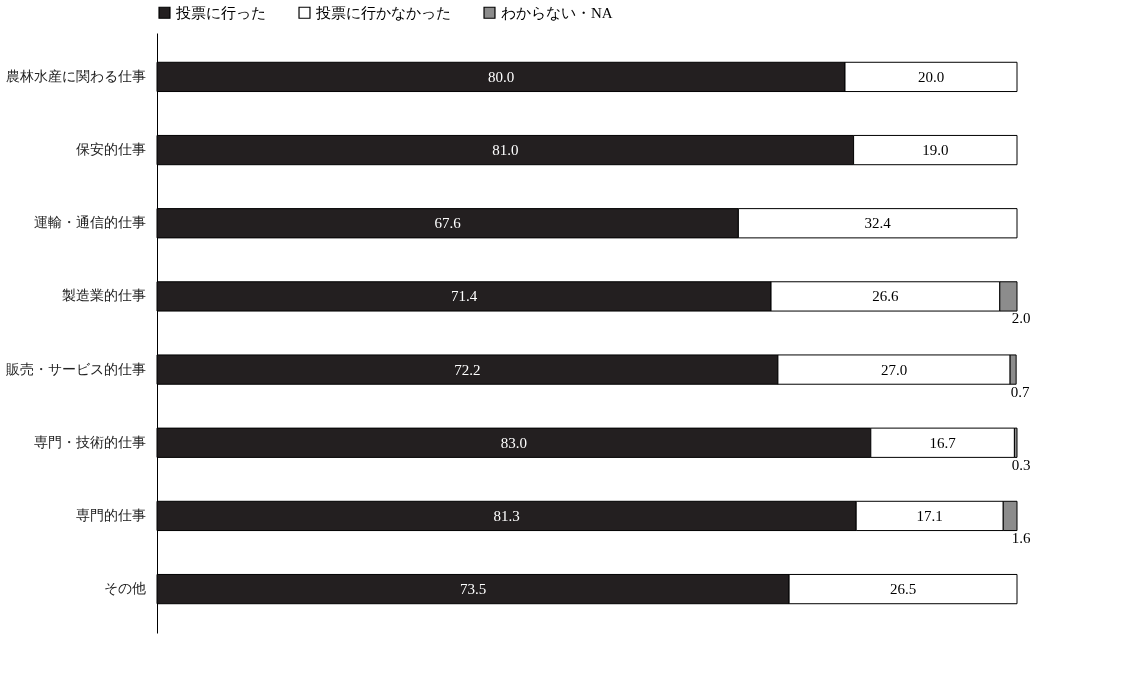 This screenshot has height=673, width=1143. What do you see at coordinates (75, 369) in the screenshot?
I see `y-tick-label: 販売・サービス的仕事` at bounding box center [75, 369].